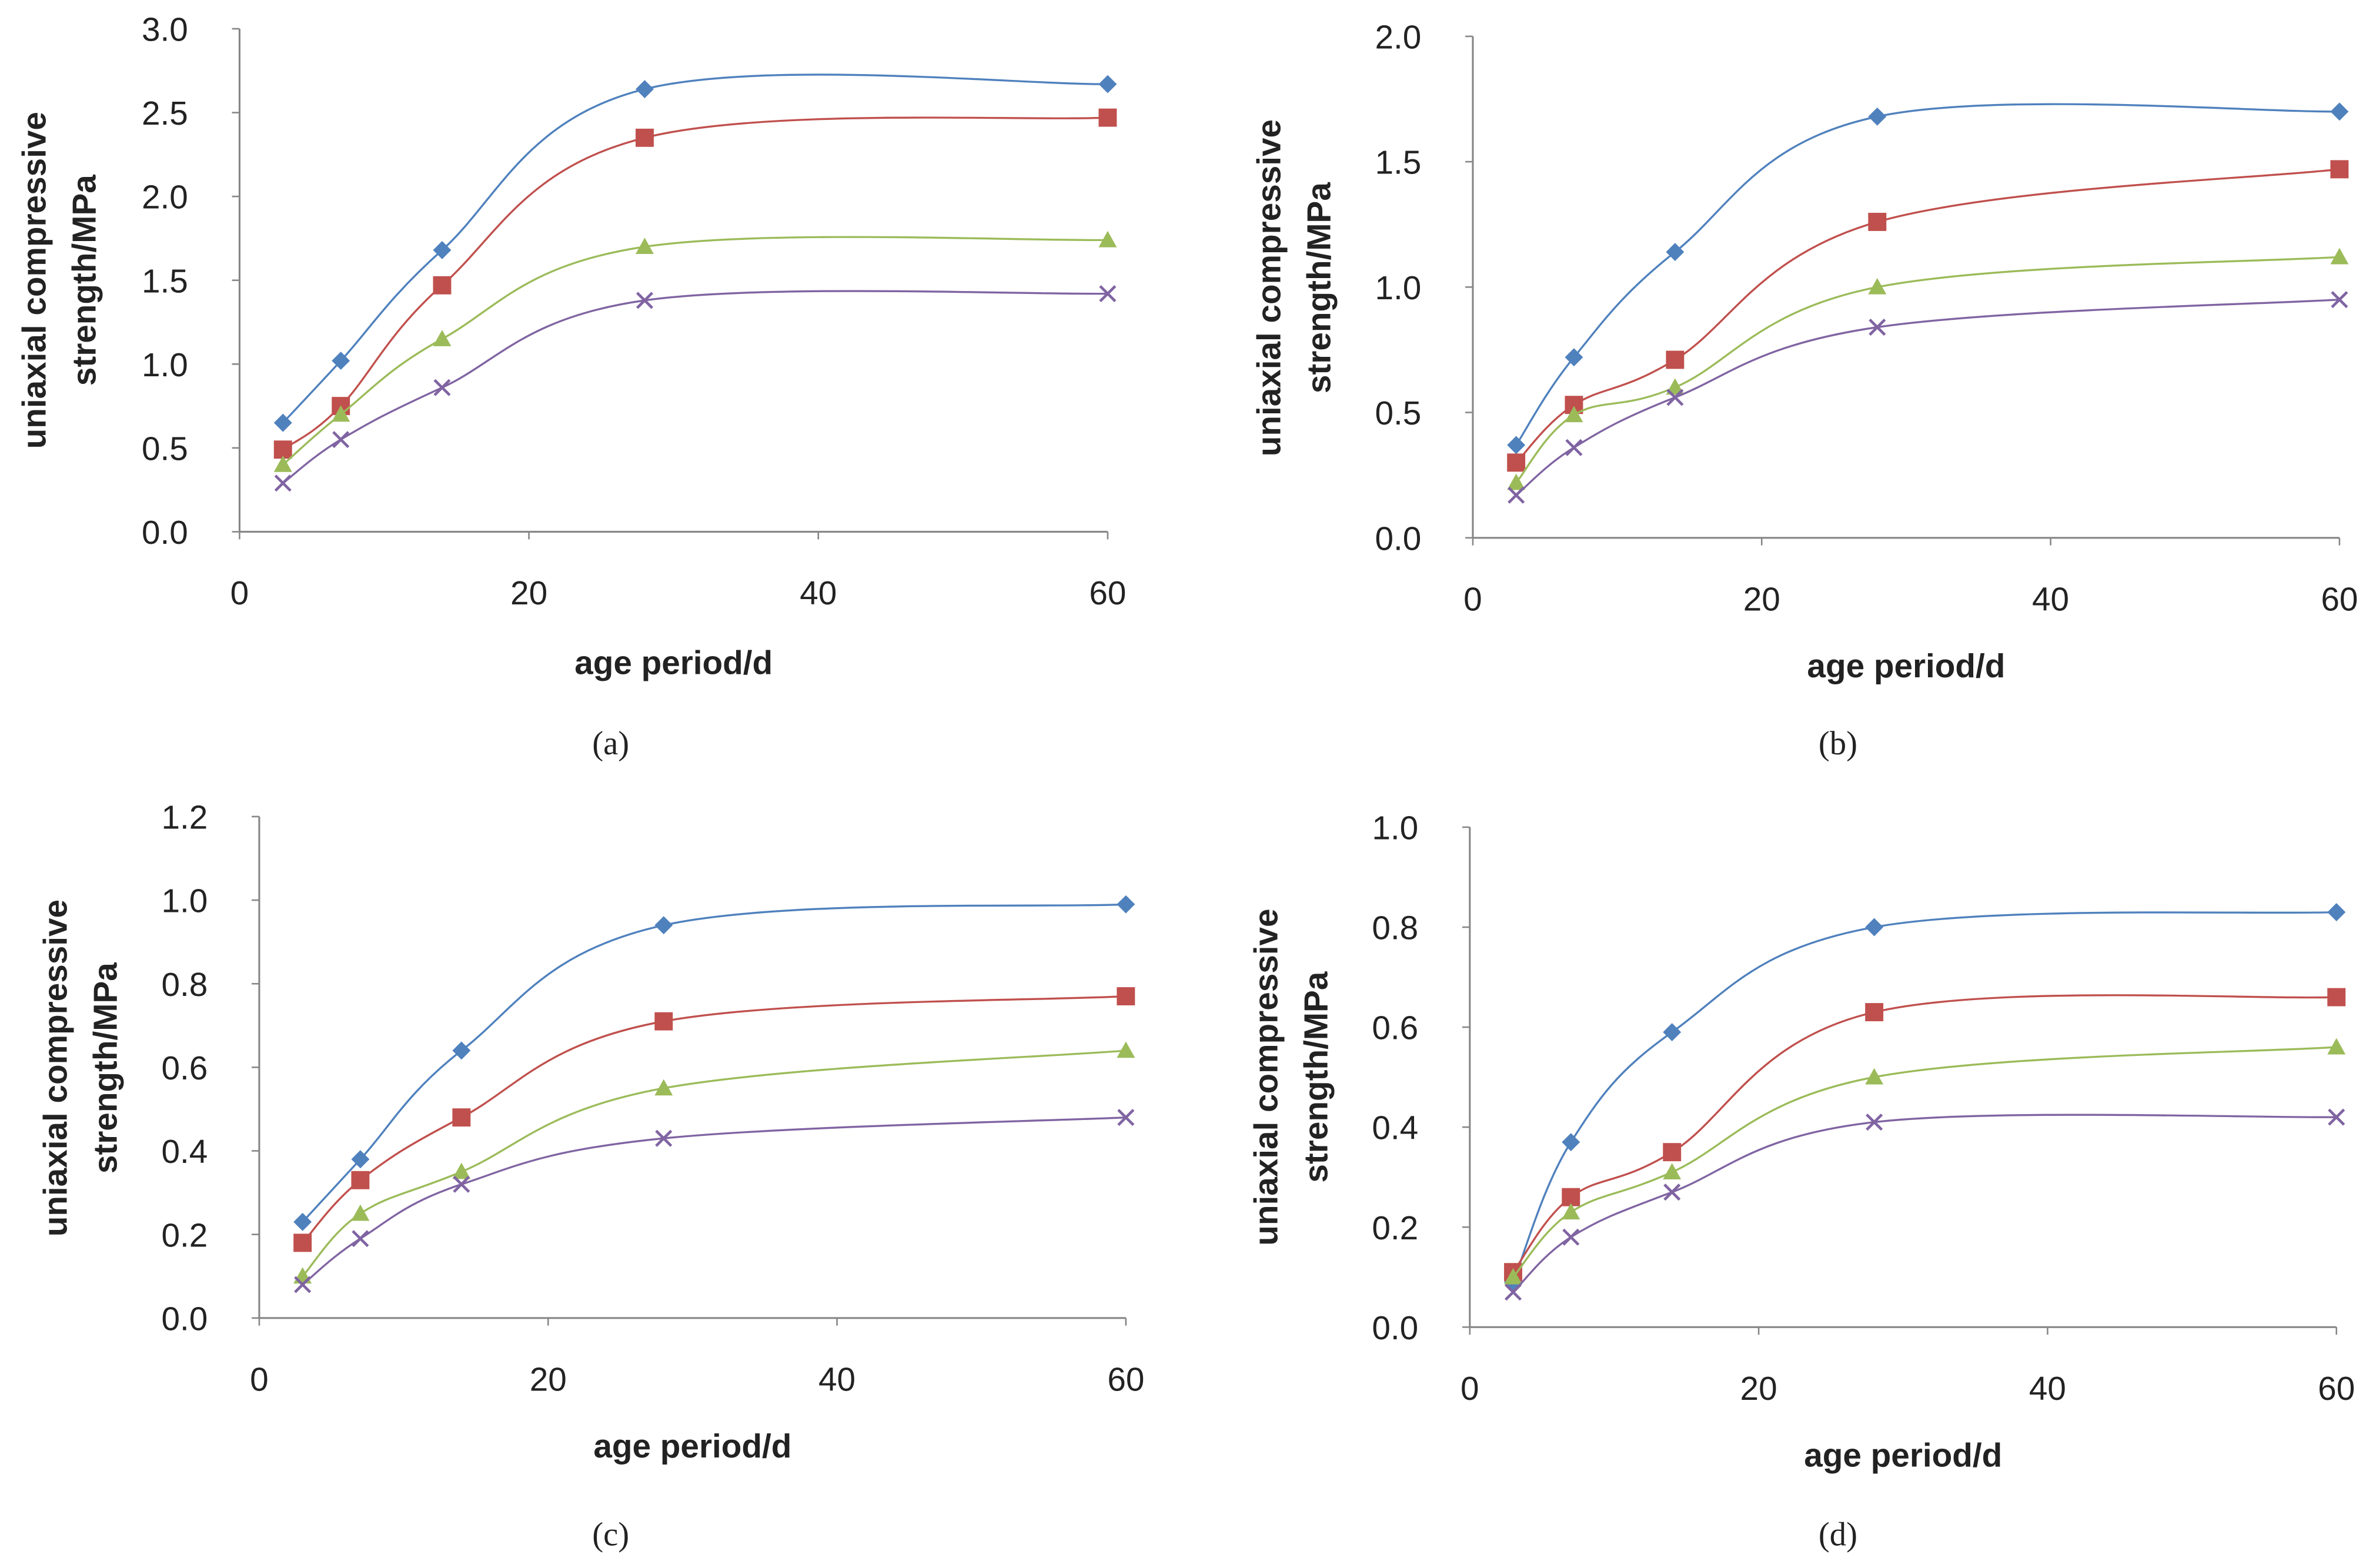 Image resolution: width=2376 pixels, height=1568 pixels. I want to click on panel-label: (a), so click(610, 743).